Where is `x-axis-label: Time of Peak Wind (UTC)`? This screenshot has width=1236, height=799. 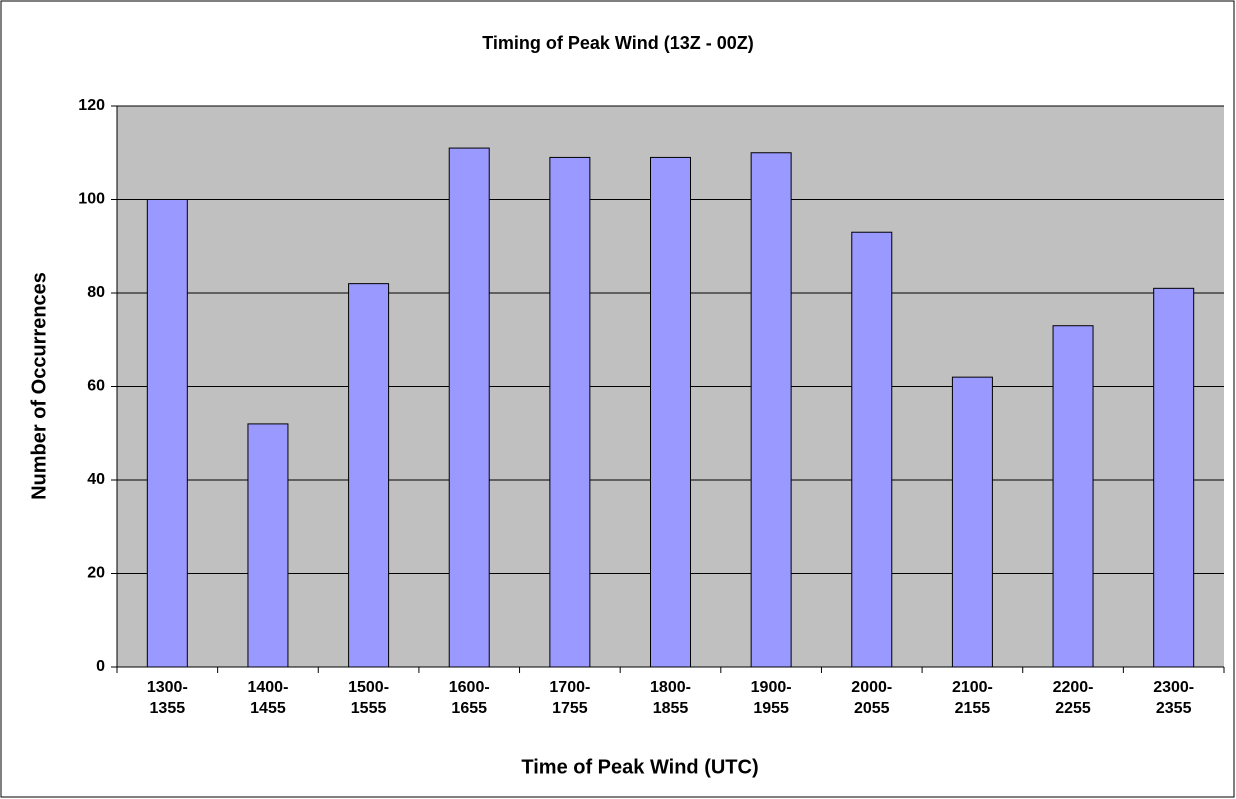
x-axis-label: Time of Peak Wind (UTC) is located at coordinates (639, 767).